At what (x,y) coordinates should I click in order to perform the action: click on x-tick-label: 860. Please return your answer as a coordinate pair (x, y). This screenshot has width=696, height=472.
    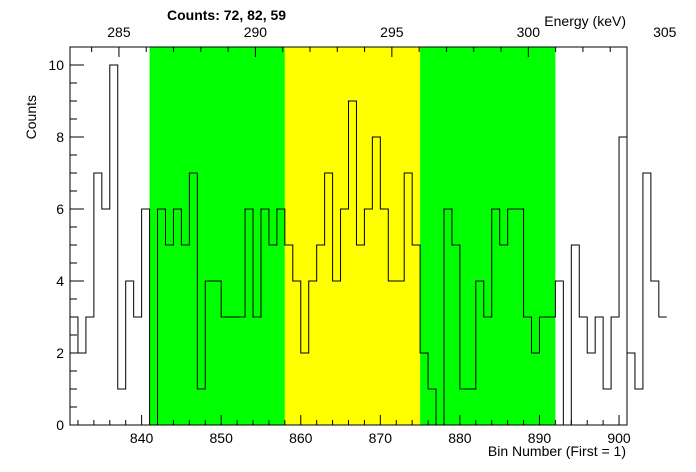
    Looking at the image, I should click on (301, 438).